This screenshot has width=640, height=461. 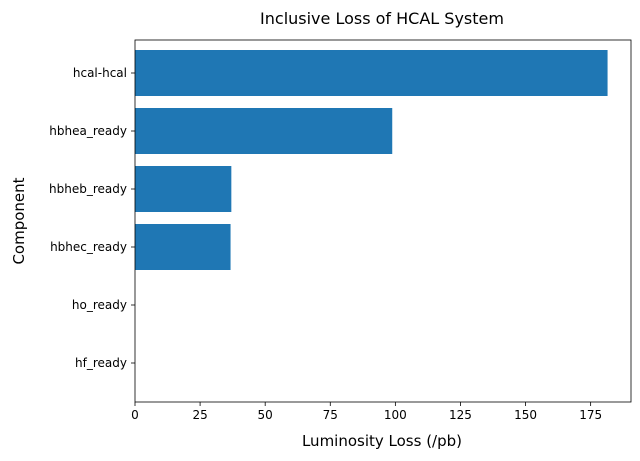 I want to click on y-tick-label: hcal-hcal, so click(x=100, y=73).